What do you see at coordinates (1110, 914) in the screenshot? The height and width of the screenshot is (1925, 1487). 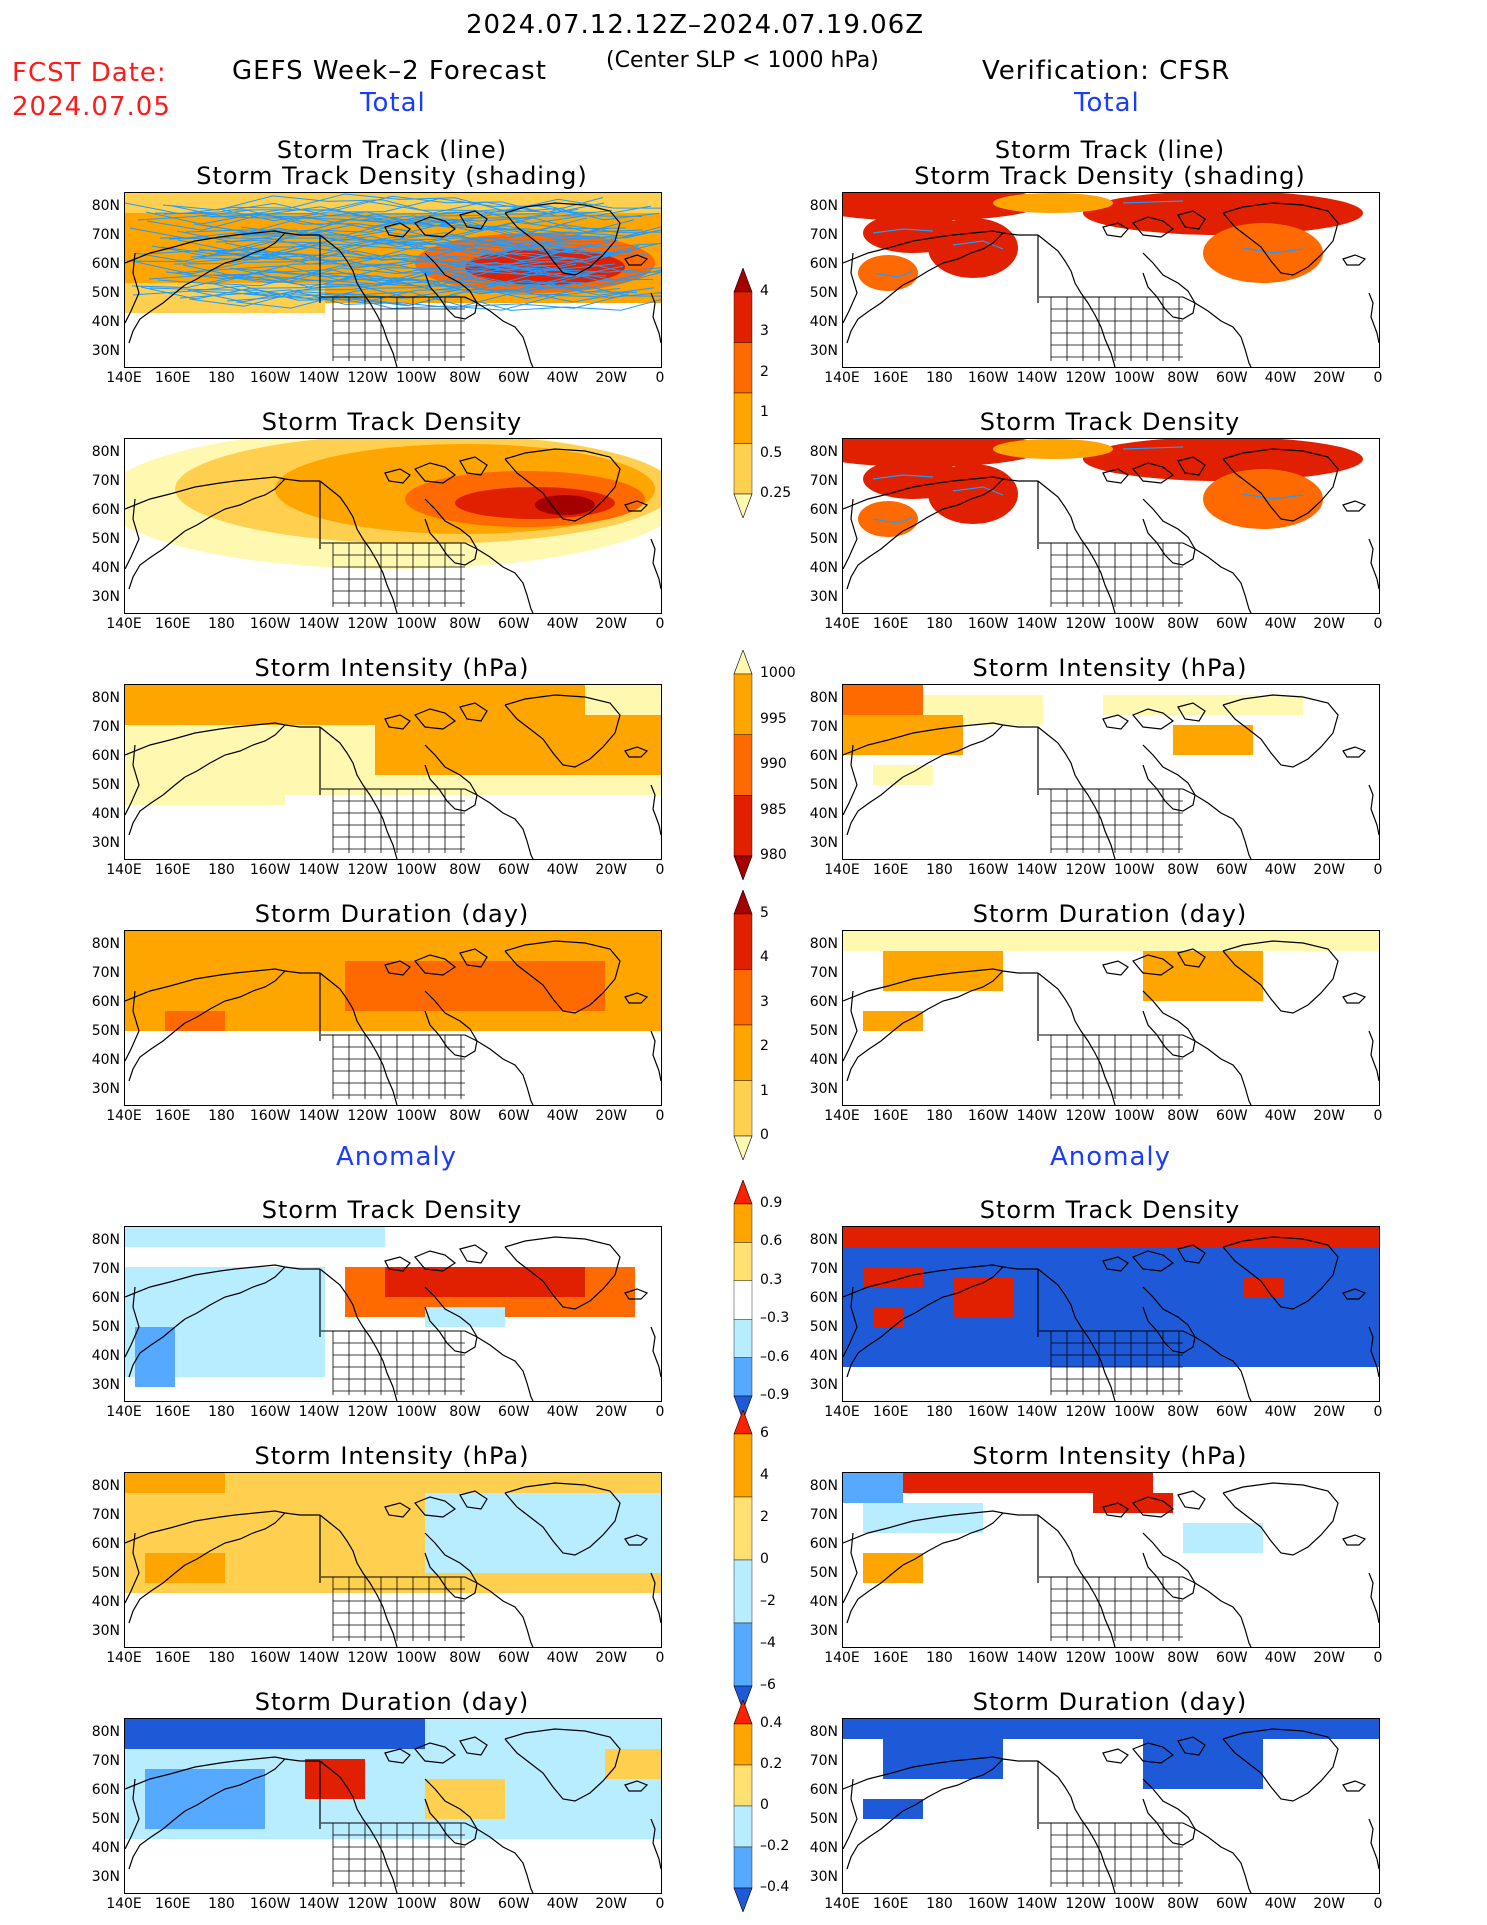 I see `panel-title: Storm Duration (day)` at bounding box center [1110, 914].